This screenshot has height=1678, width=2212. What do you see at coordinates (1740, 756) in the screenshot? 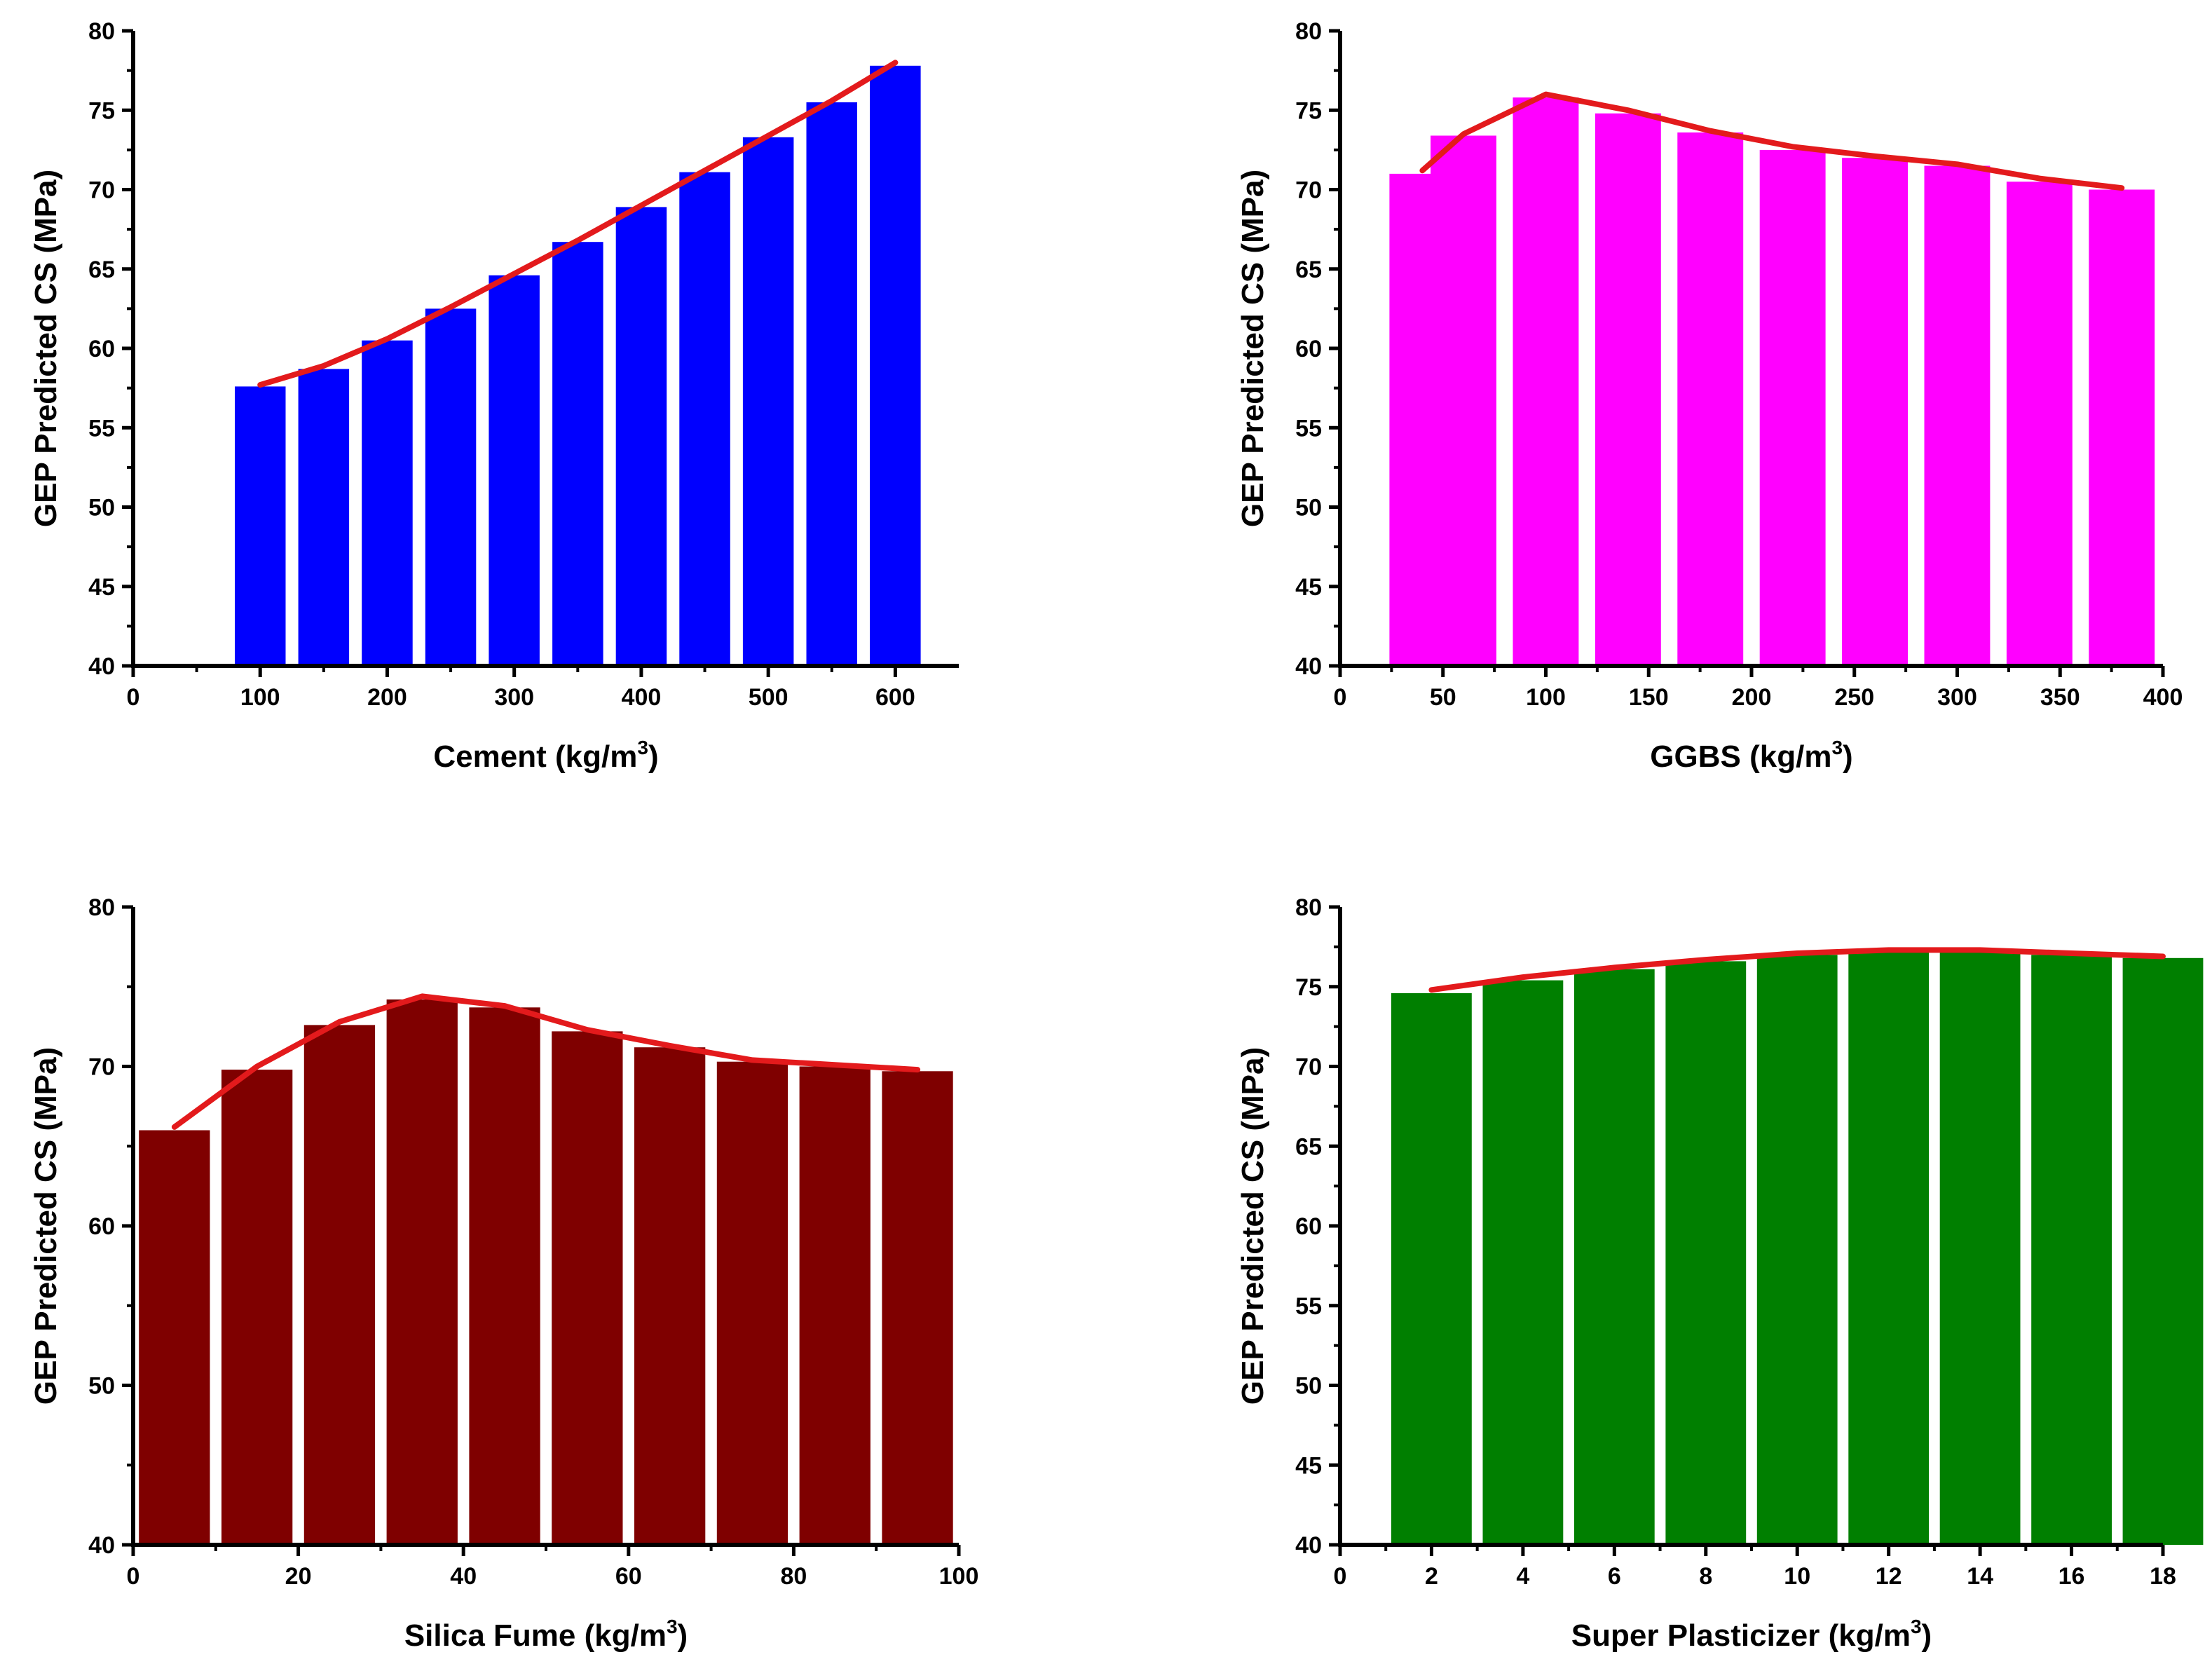
I see `x-axis-title-main: GGBS (kg/m` at bounding box center [1740, 756].